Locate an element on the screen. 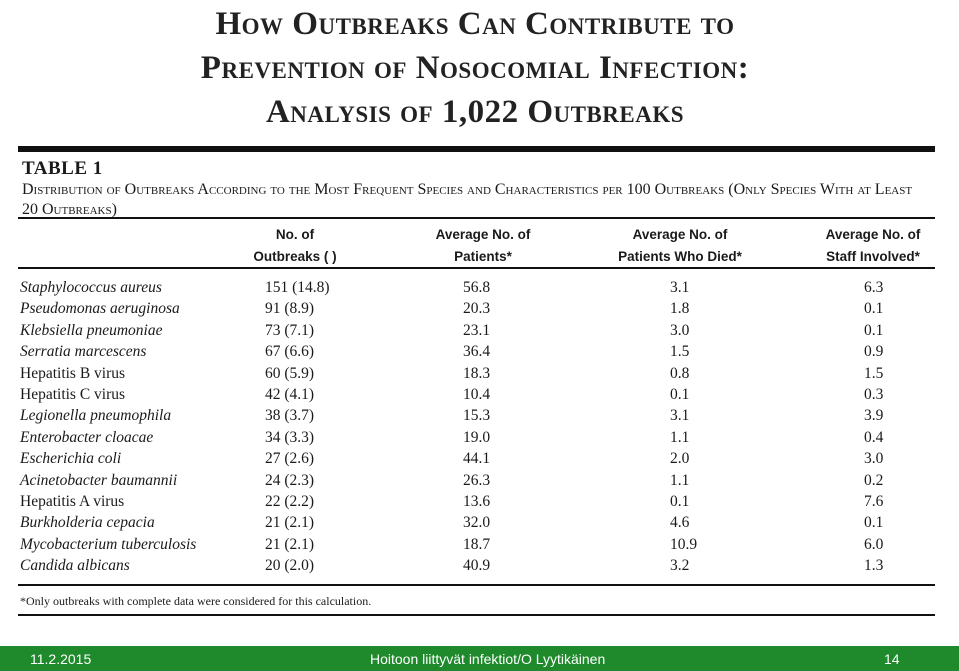  died-cell: 1.8 is located at coordinates (680, 309).